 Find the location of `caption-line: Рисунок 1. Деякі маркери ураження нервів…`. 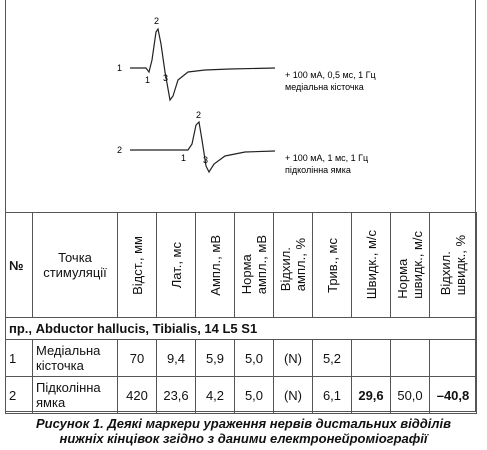

caption-line: Рисунок 1. Деякі маркери ураження нервів… is located at coordinates (243, 423).